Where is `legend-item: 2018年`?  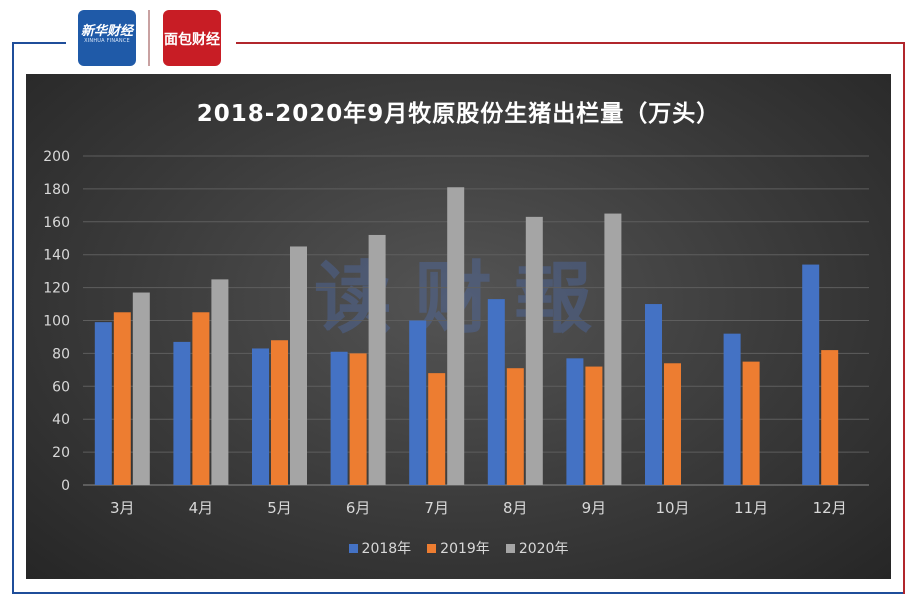 legend-item: 2018年 is located at coordinates (380, 548).